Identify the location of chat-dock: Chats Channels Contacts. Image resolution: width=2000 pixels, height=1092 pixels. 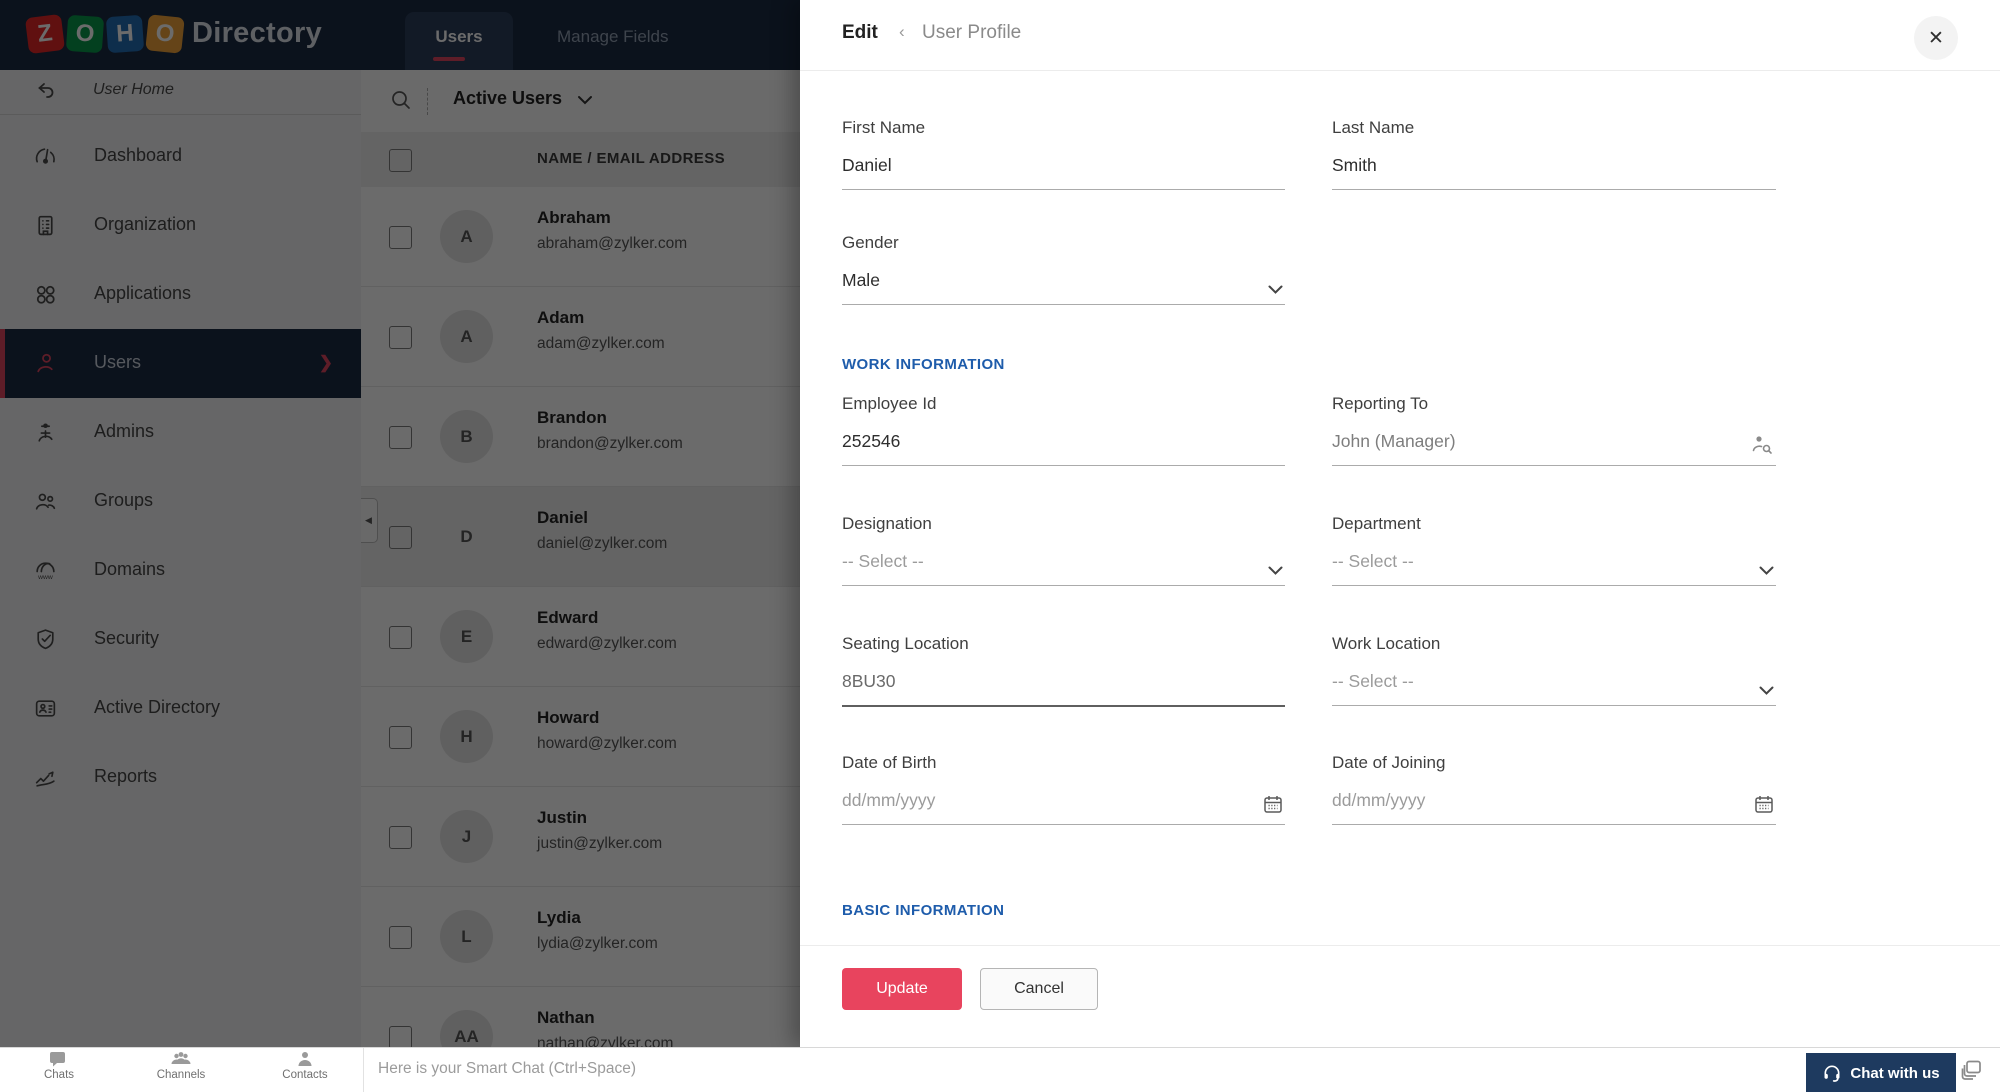
(182, 1070).